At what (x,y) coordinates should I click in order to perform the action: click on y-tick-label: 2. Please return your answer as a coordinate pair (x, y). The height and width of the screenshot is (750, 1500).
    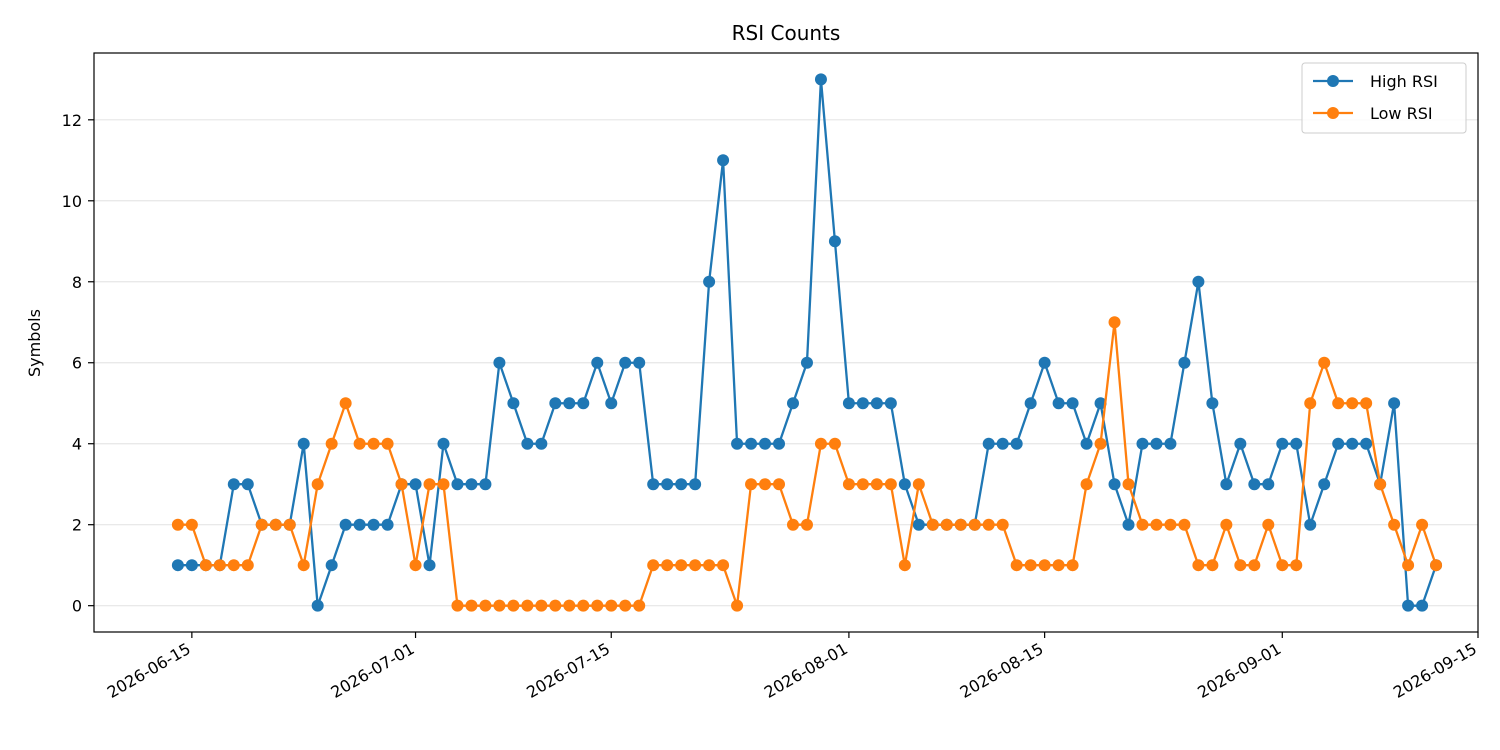
    Looking at the image, I should click on (77, 525).